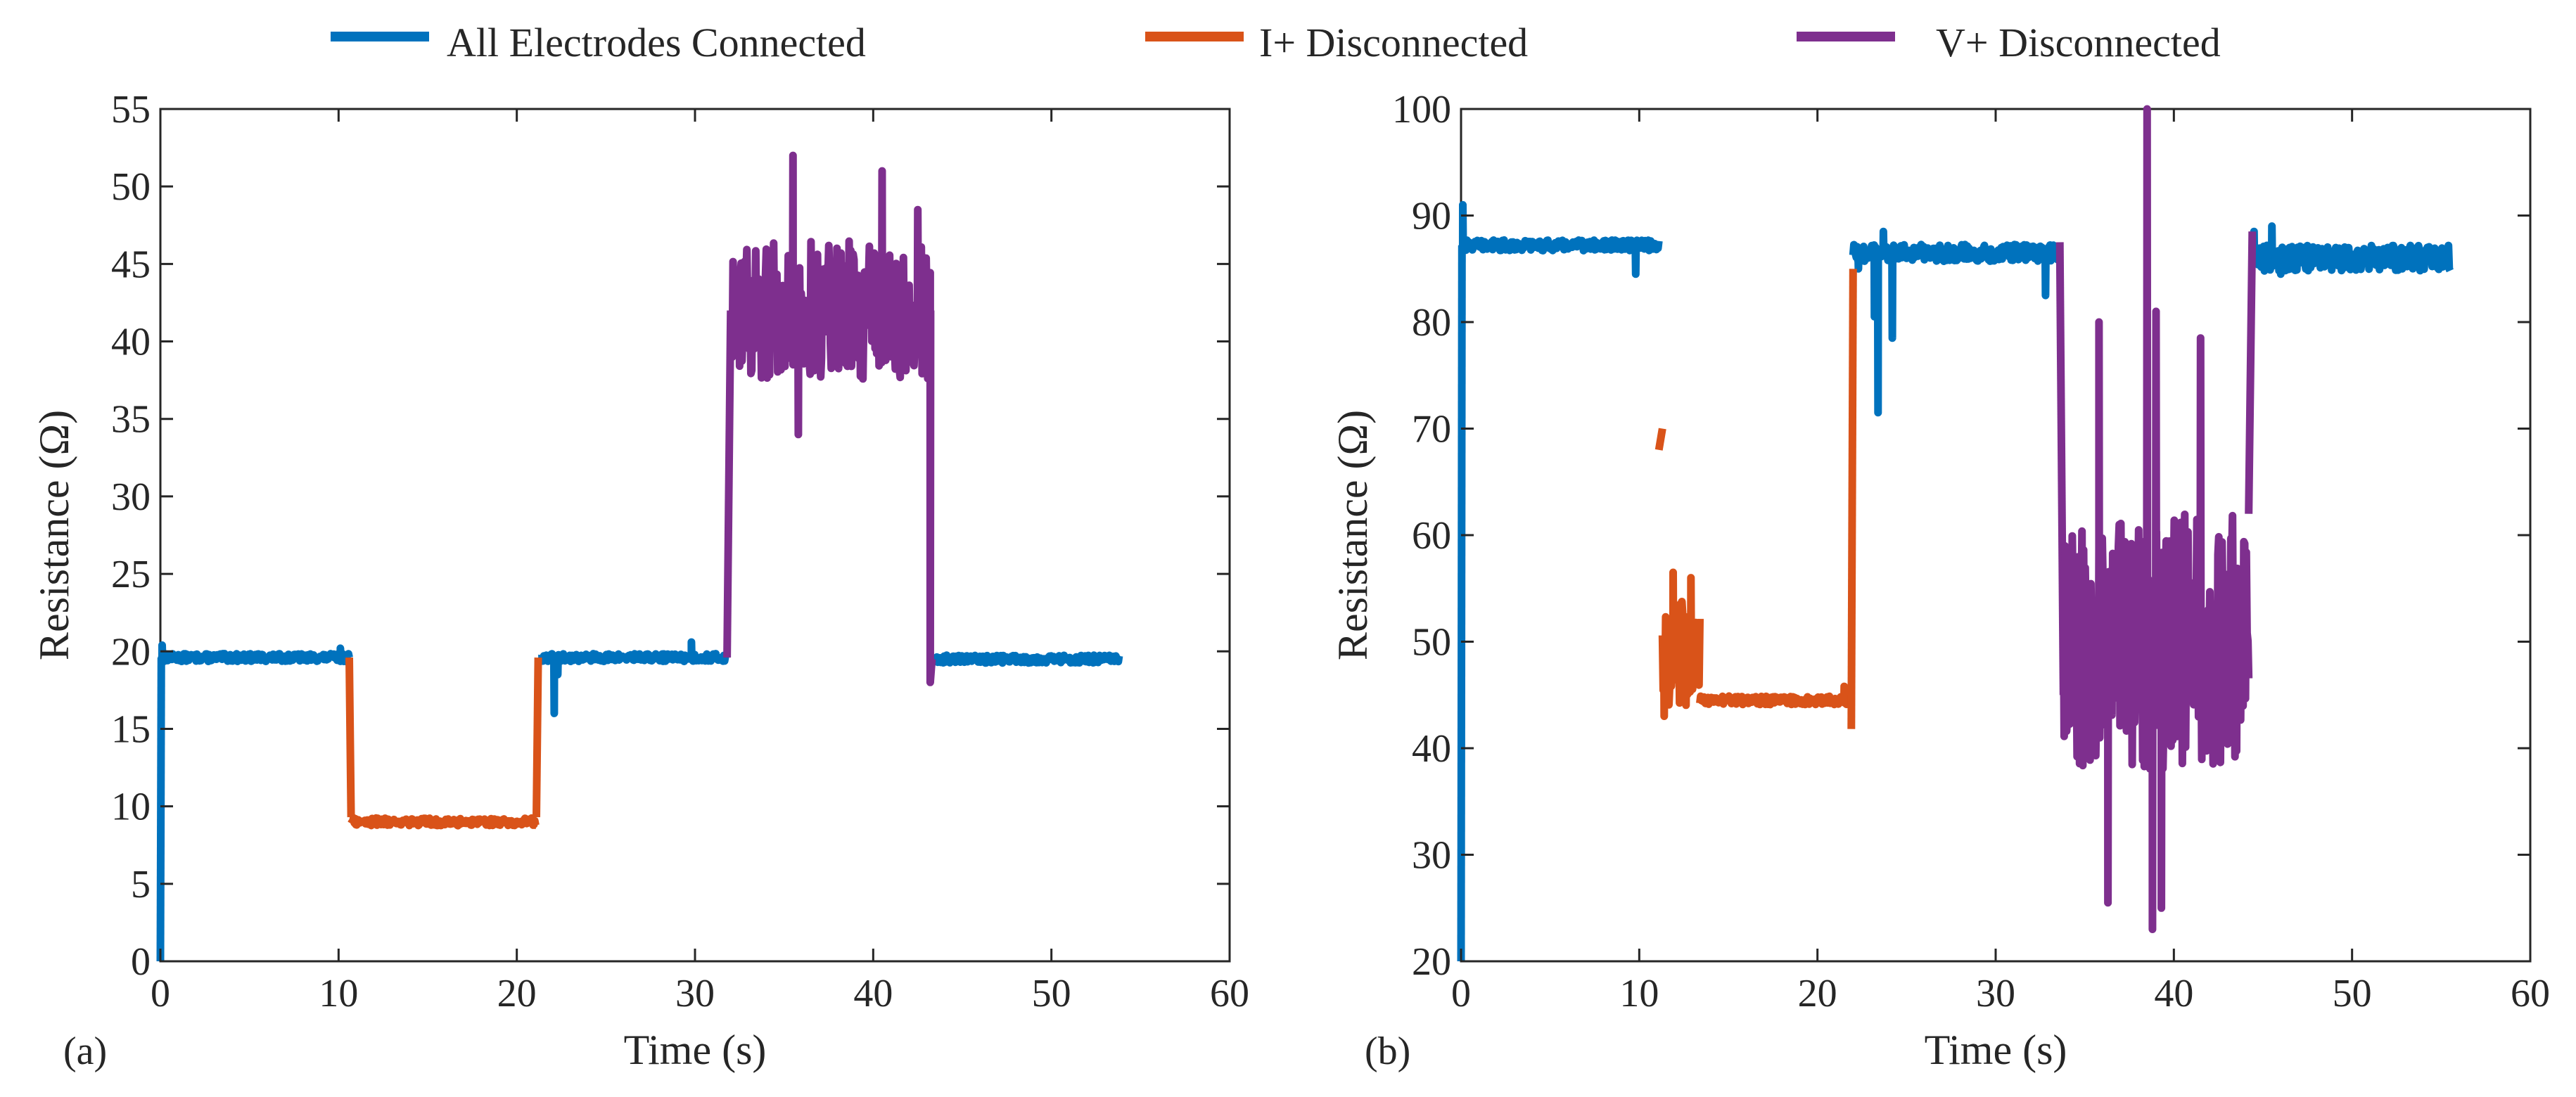 Image resolution: width=2576 pixels, height=1097 pixels. I want to click on legend-entry-i-plus: I+ Disconnected, so click(1336, 42).